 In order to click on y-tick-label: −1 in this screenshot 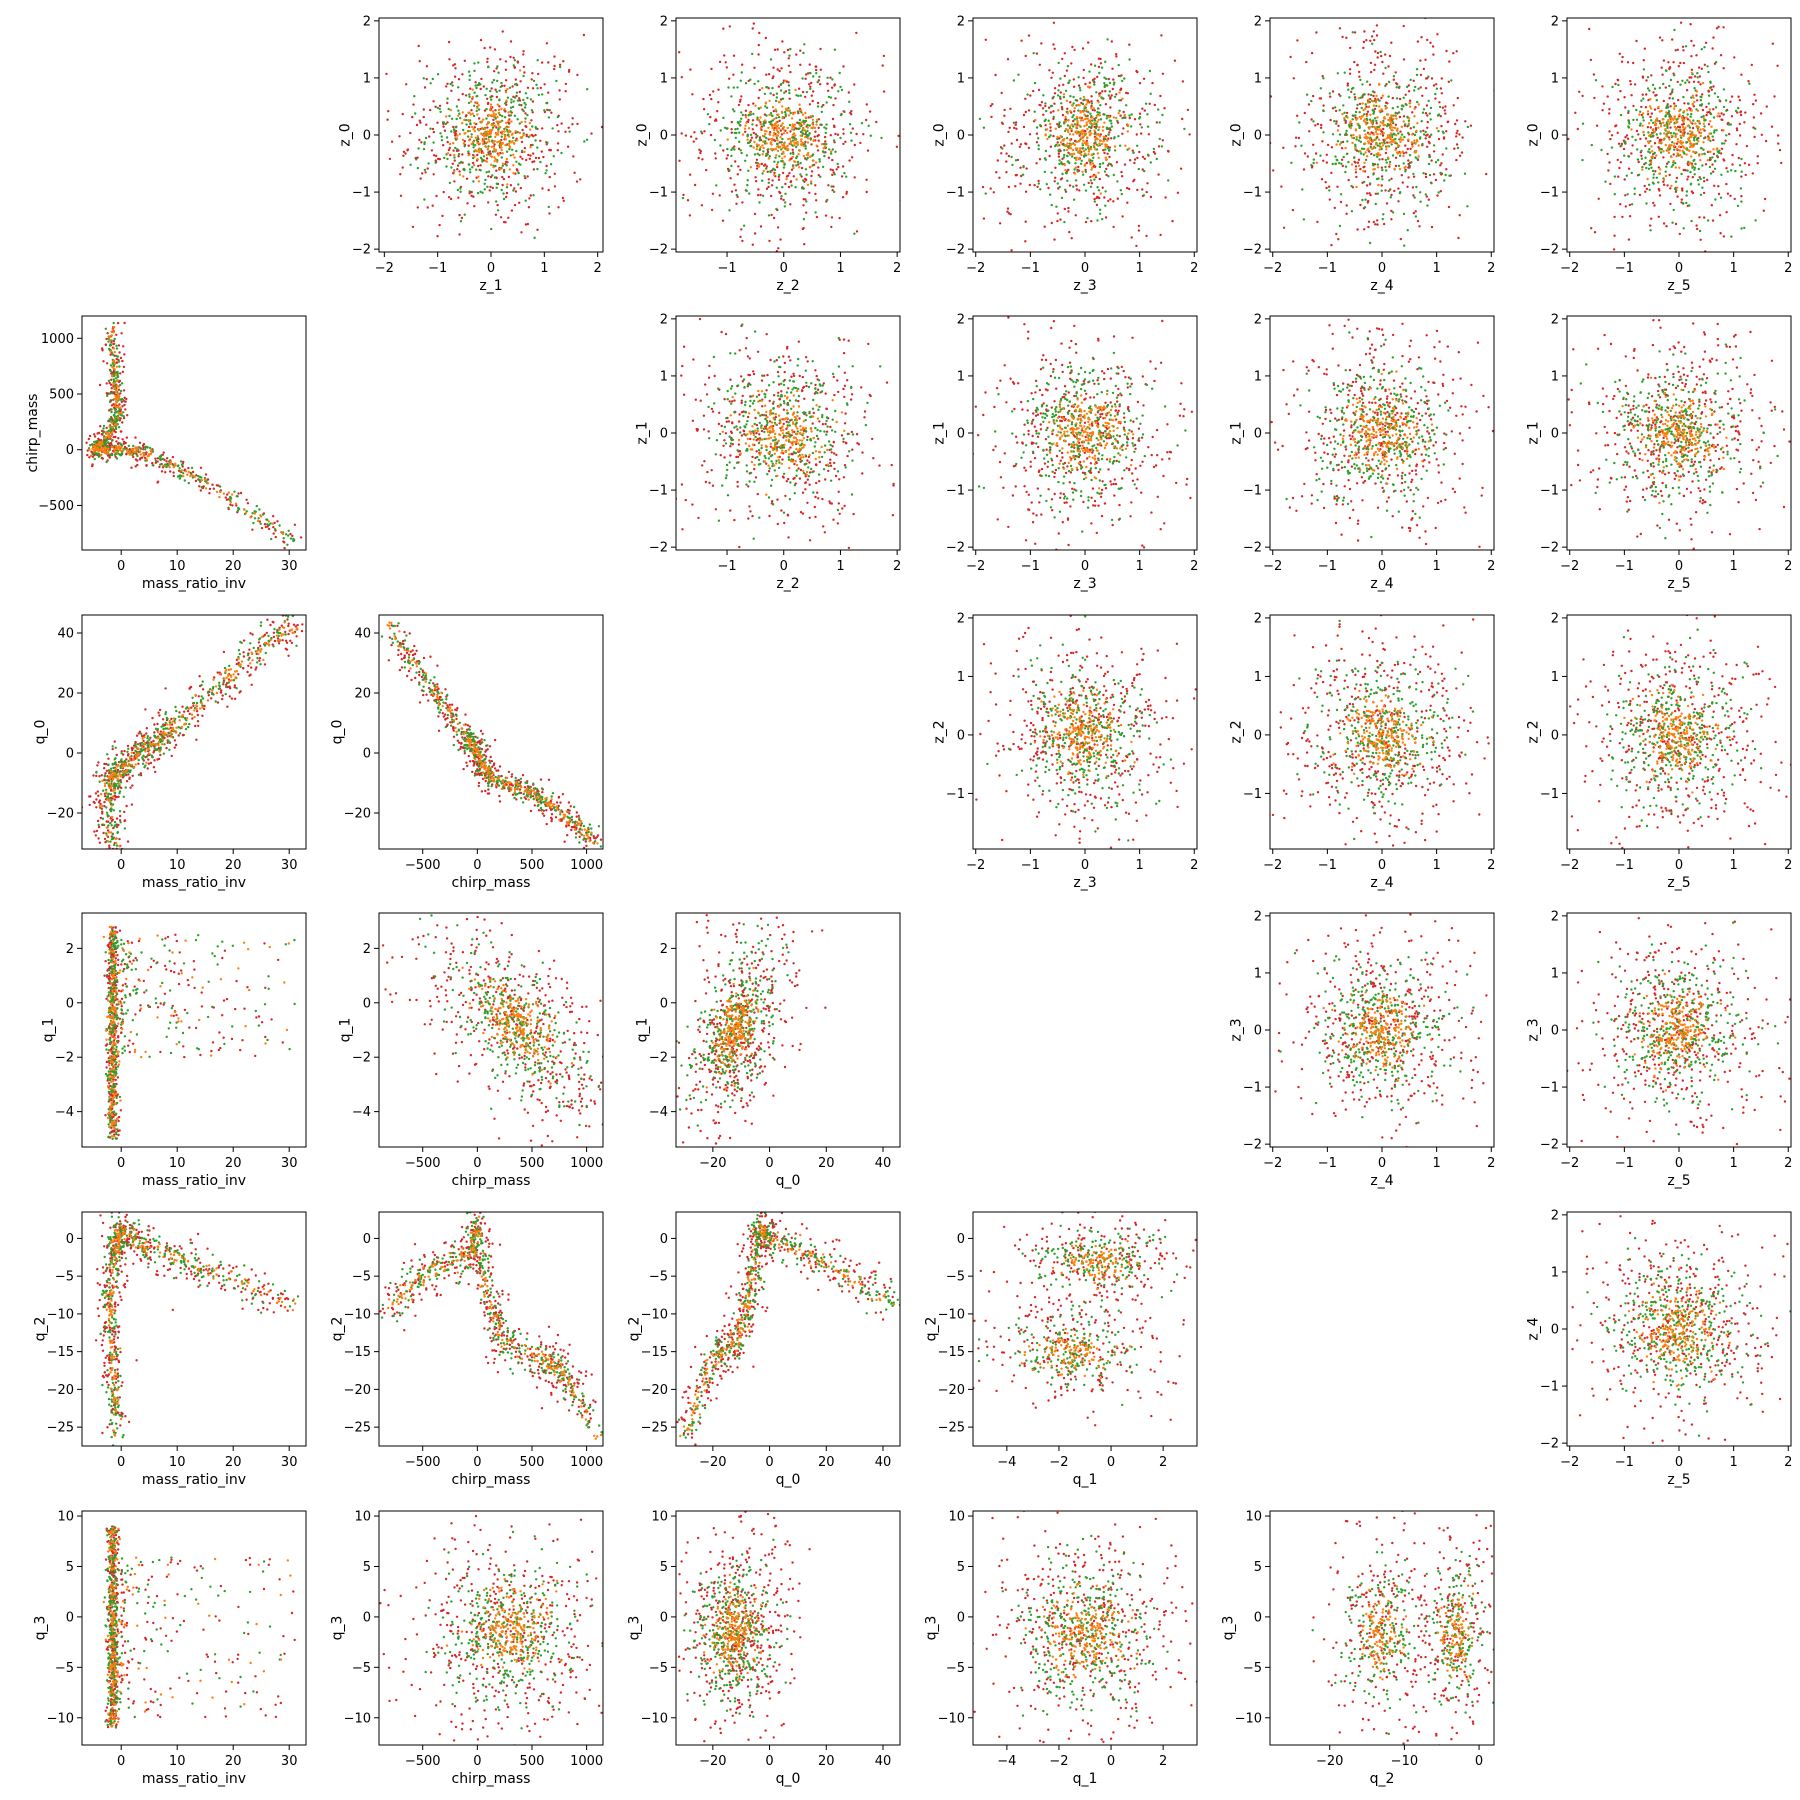, I will do `click(361, 193)`.